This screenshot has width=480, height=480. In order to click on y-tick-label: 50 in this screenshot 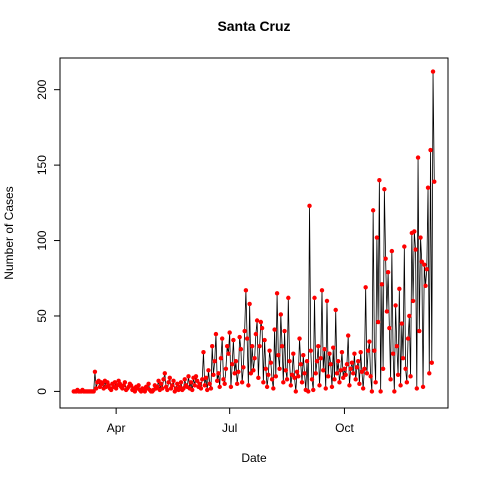, I will do `click(42, 316)`.